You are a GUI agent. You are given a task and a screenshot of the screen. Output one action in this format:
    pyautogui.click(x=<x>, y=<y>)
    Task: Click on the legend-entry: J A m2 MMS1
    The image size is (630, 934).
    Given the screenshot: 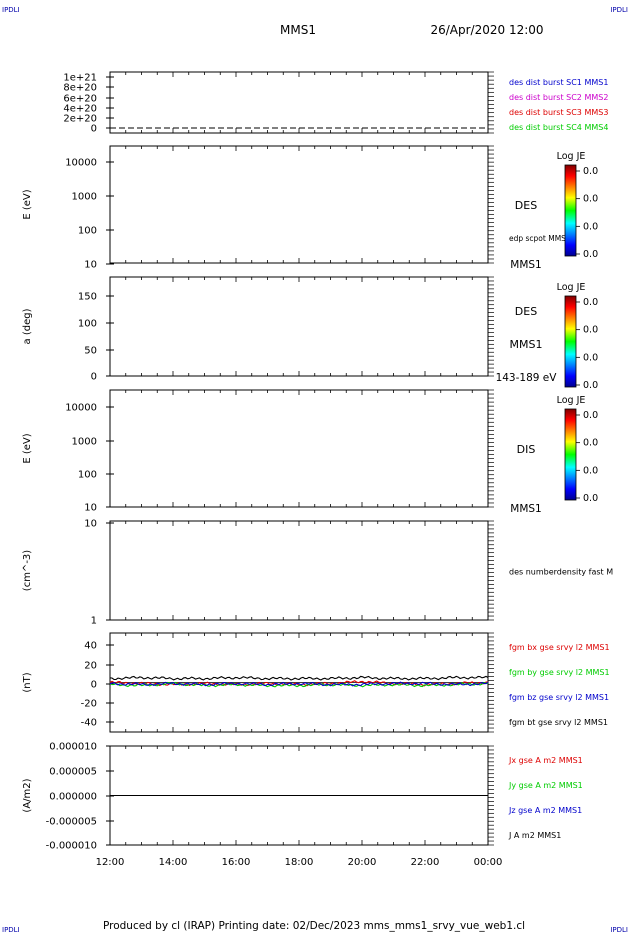 What is the action you would take?
    pyautogui.click(x=534, y=835)
    